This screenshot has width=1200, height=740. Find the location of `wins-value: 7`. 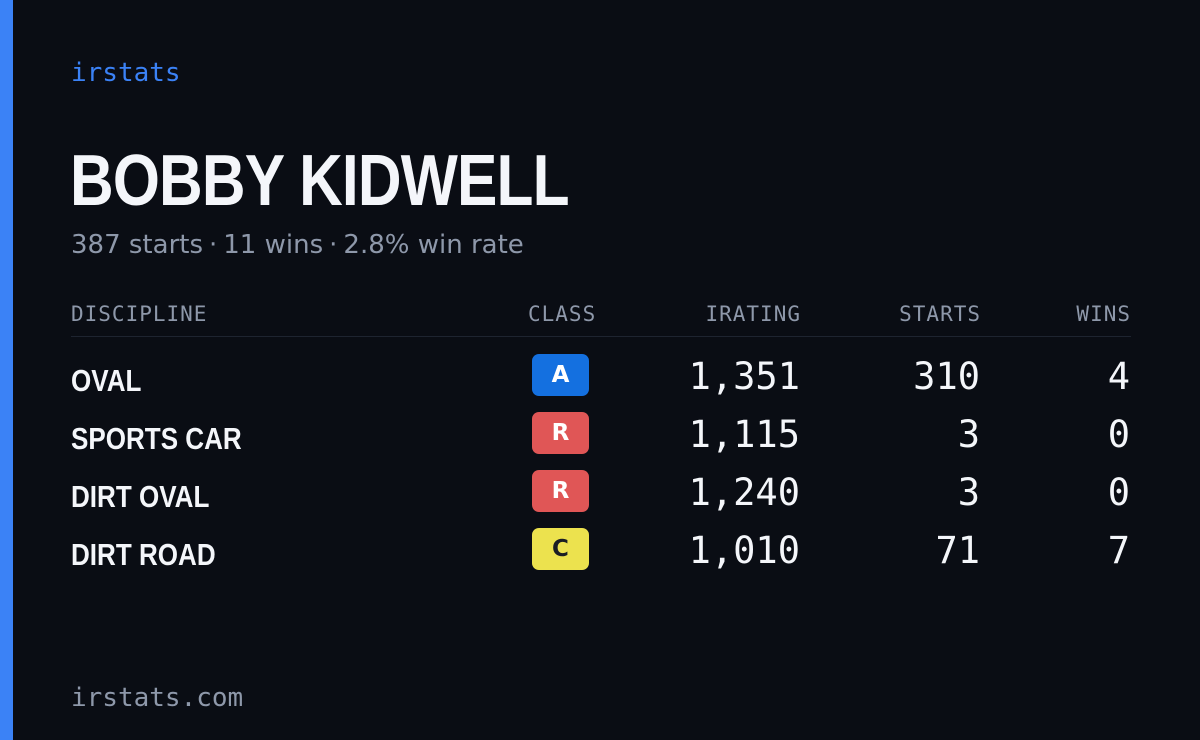

wins-value: 7 is located at coordinates (1118, 550).